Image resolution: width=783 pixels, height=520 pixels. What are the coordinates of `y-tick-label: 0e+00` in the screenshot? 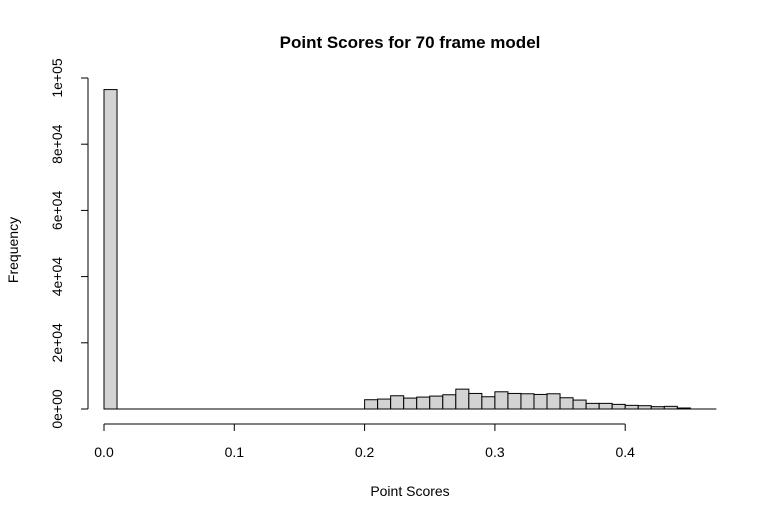 It's located at (57, 409).